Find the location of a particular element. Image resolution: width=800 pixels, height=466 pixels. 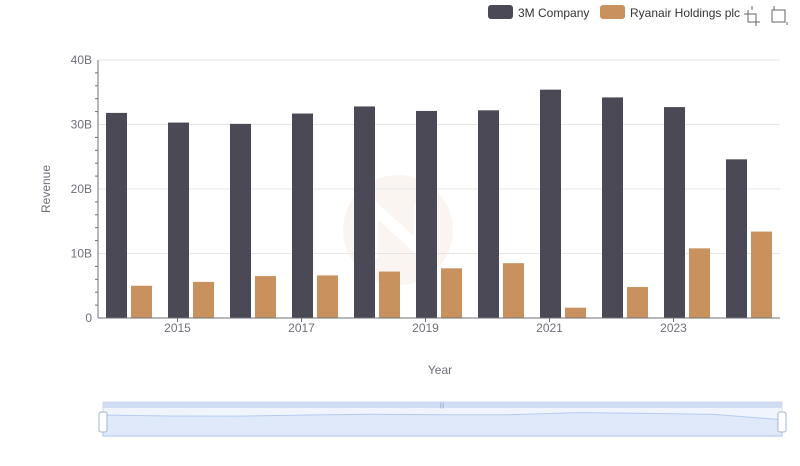

x-tick-label: 2023 is located at coordinates (673, 328).